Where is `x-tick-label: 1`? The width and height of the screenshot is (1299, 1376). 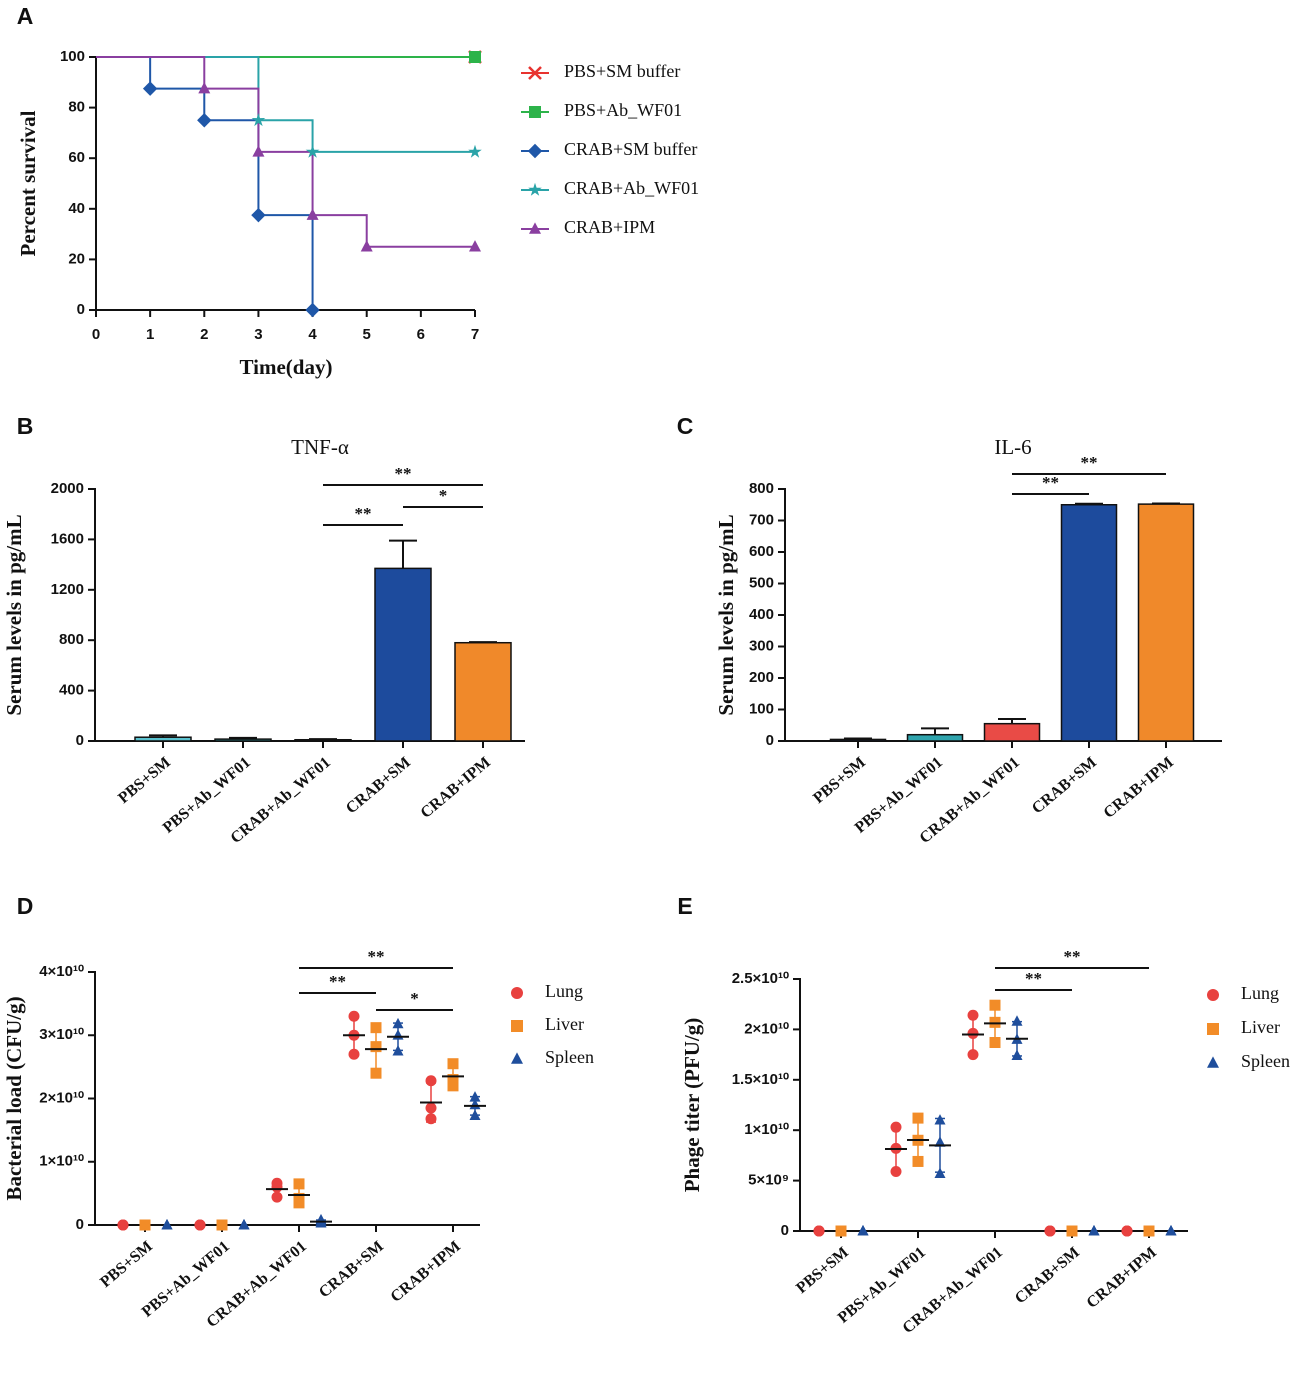
x-tick-label: 1 is located at coordinates (150, 334).